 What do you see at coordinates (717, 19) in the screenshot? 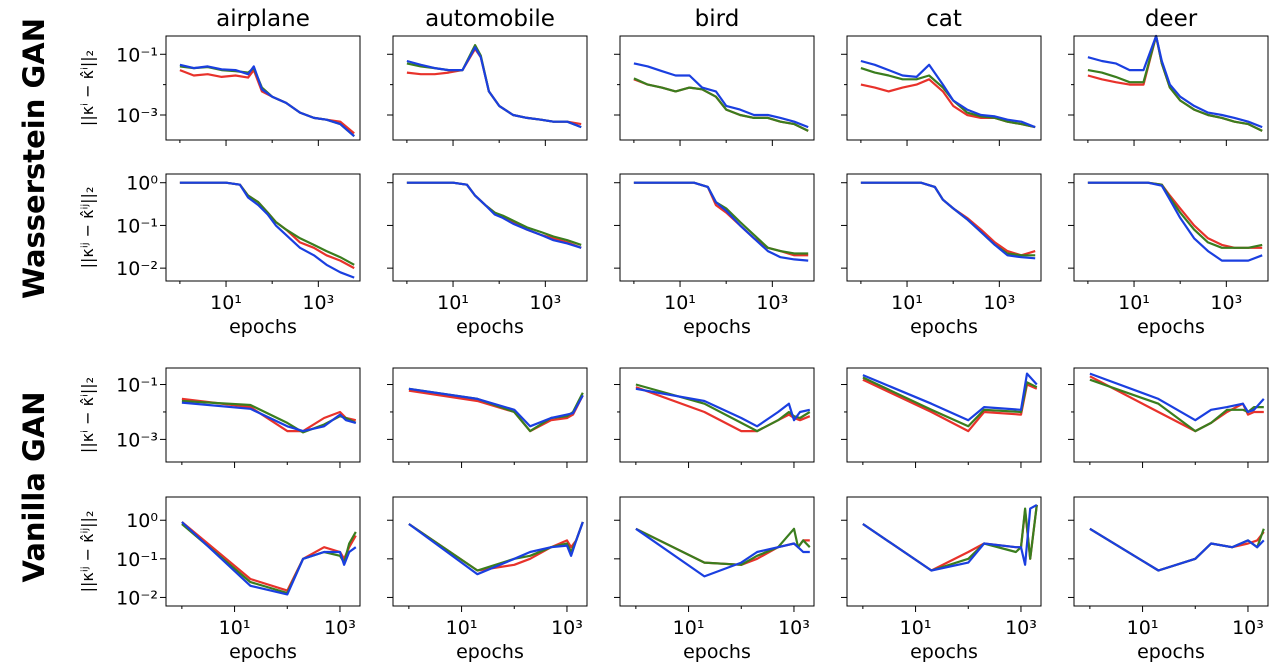
I see `column-title-bird: bird` at bounding box center [717, 19].